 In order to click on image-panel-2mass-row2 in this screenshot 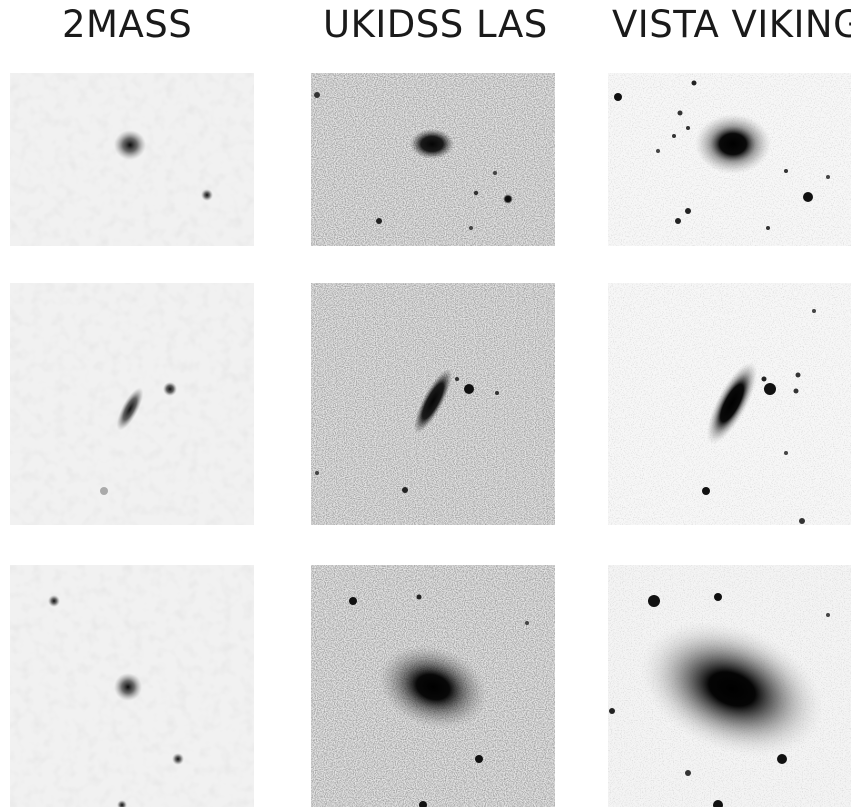, I will do `click(132, 404)`.